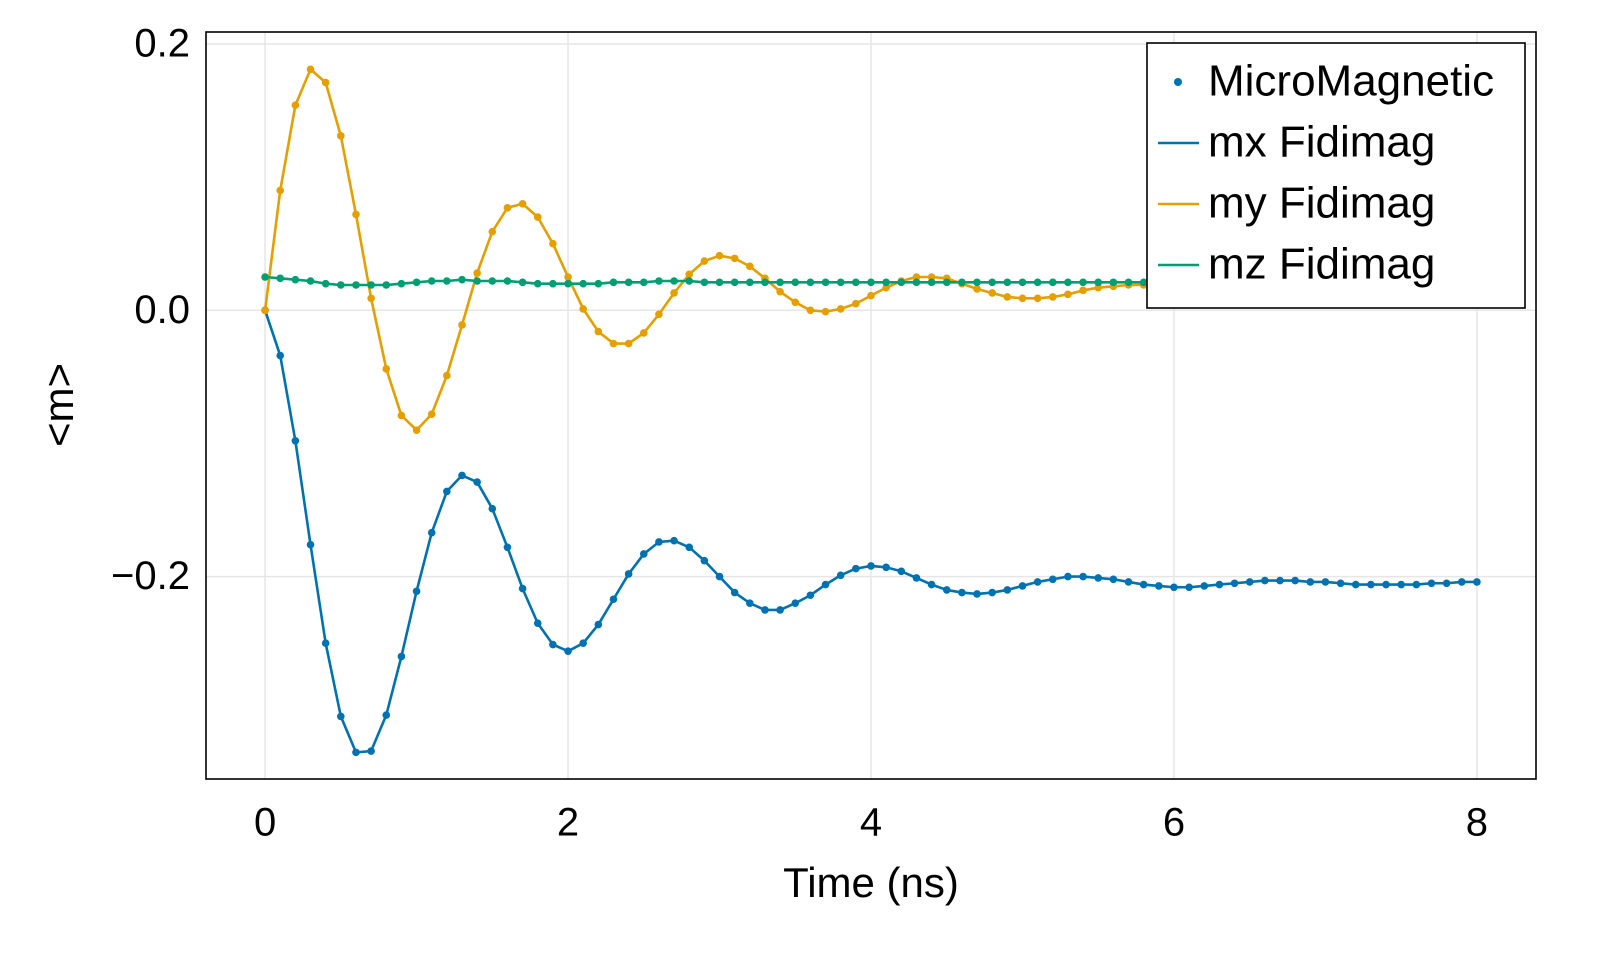 The width and height of the screenshot is (1600, 960). I want to click on legend-box, so click(1336, 175).